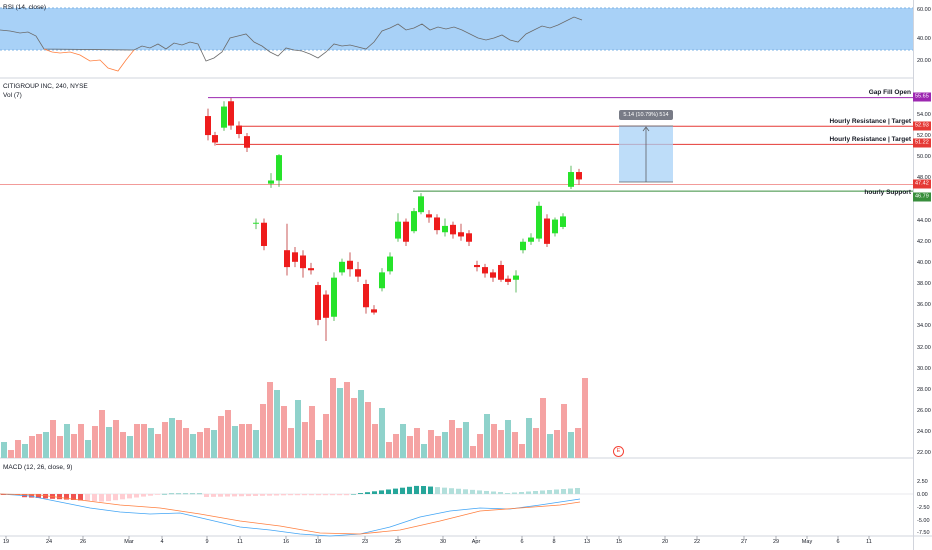 The height and width of the screenshot is (550, 932). I want to click on price-axis-label: 24.00, so click(924, 432).